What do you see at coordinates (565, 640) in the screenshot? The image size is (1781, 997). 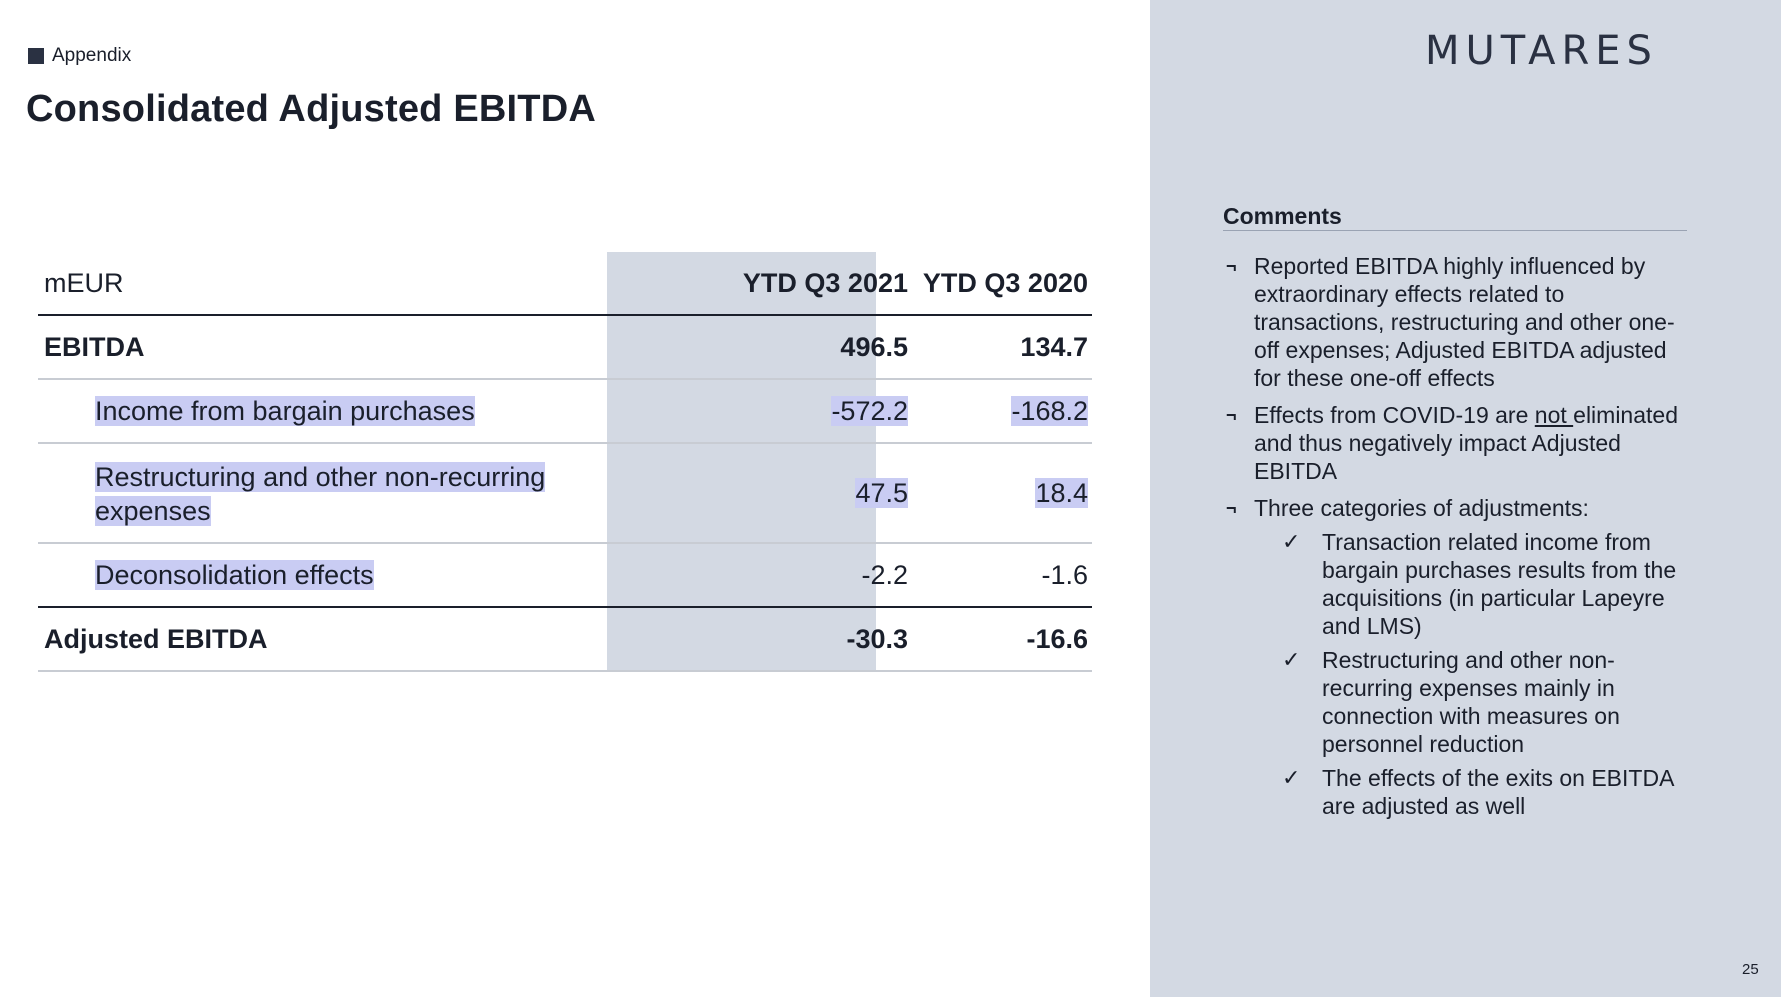 I see `table-total-row: Adjusted EBITDA -30.3 -16.6` at bounding box center [565, 640].